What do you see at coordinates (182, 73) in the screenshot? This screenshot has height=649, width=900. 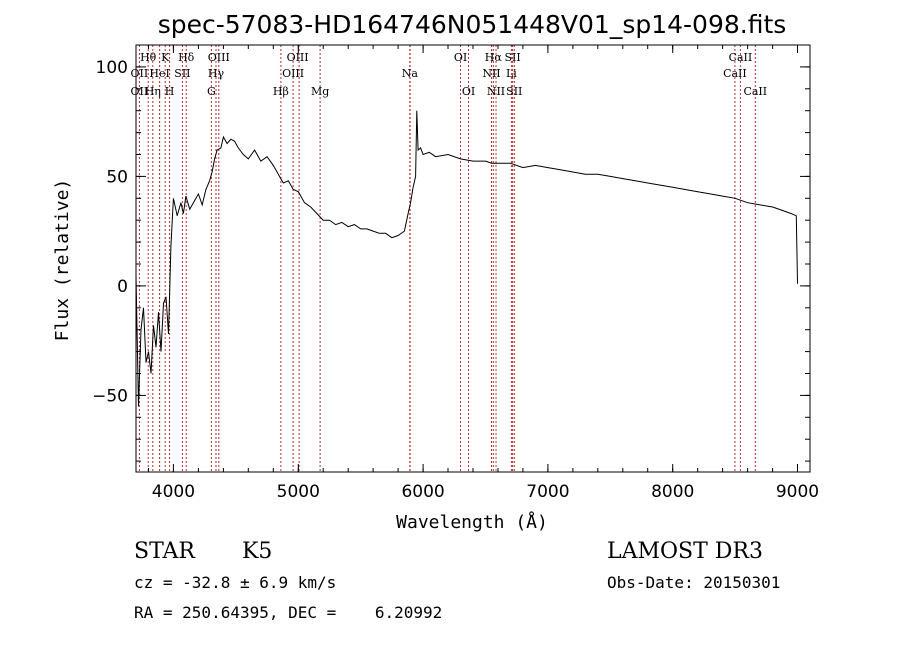 I see `line-label-5: SII` at bounding box center [182, 73].